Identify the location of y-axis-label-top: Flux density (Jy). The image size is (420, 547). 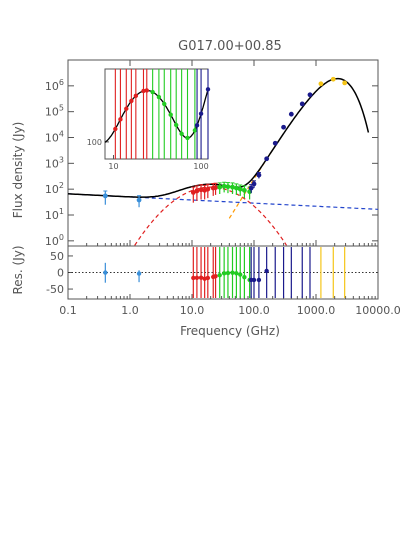
(18, 170).